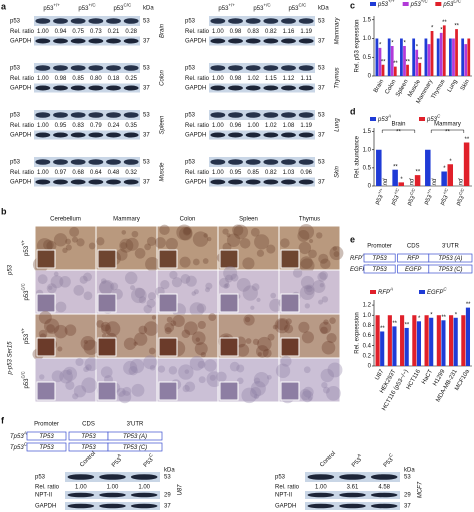 The height and width of the screenshot is (512, 474). Describe the element at coordinates (380, 374) in the screenshot. I see `x-tick-label: U87` at that location.